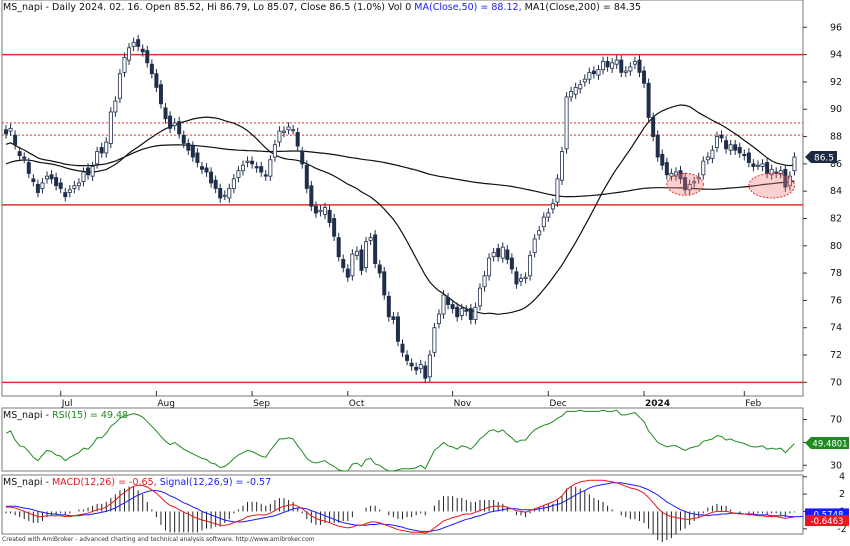 The width and height of the screenshot is (850, 546). I want to click on macd-line, so click(400, 506).